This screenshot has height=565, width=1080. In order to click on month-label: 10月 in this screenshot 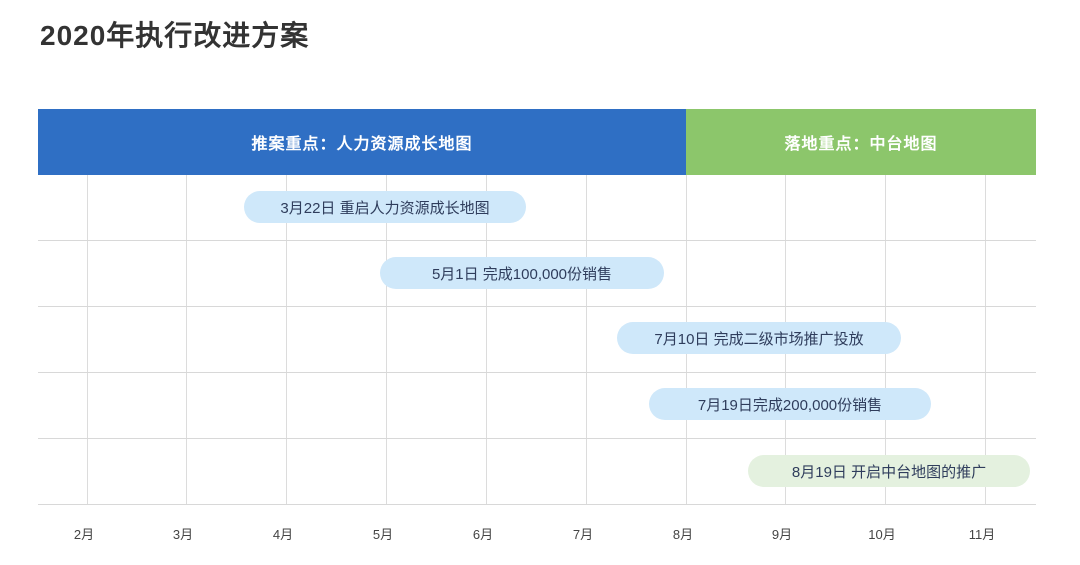, I will do `click(882, 534)`.